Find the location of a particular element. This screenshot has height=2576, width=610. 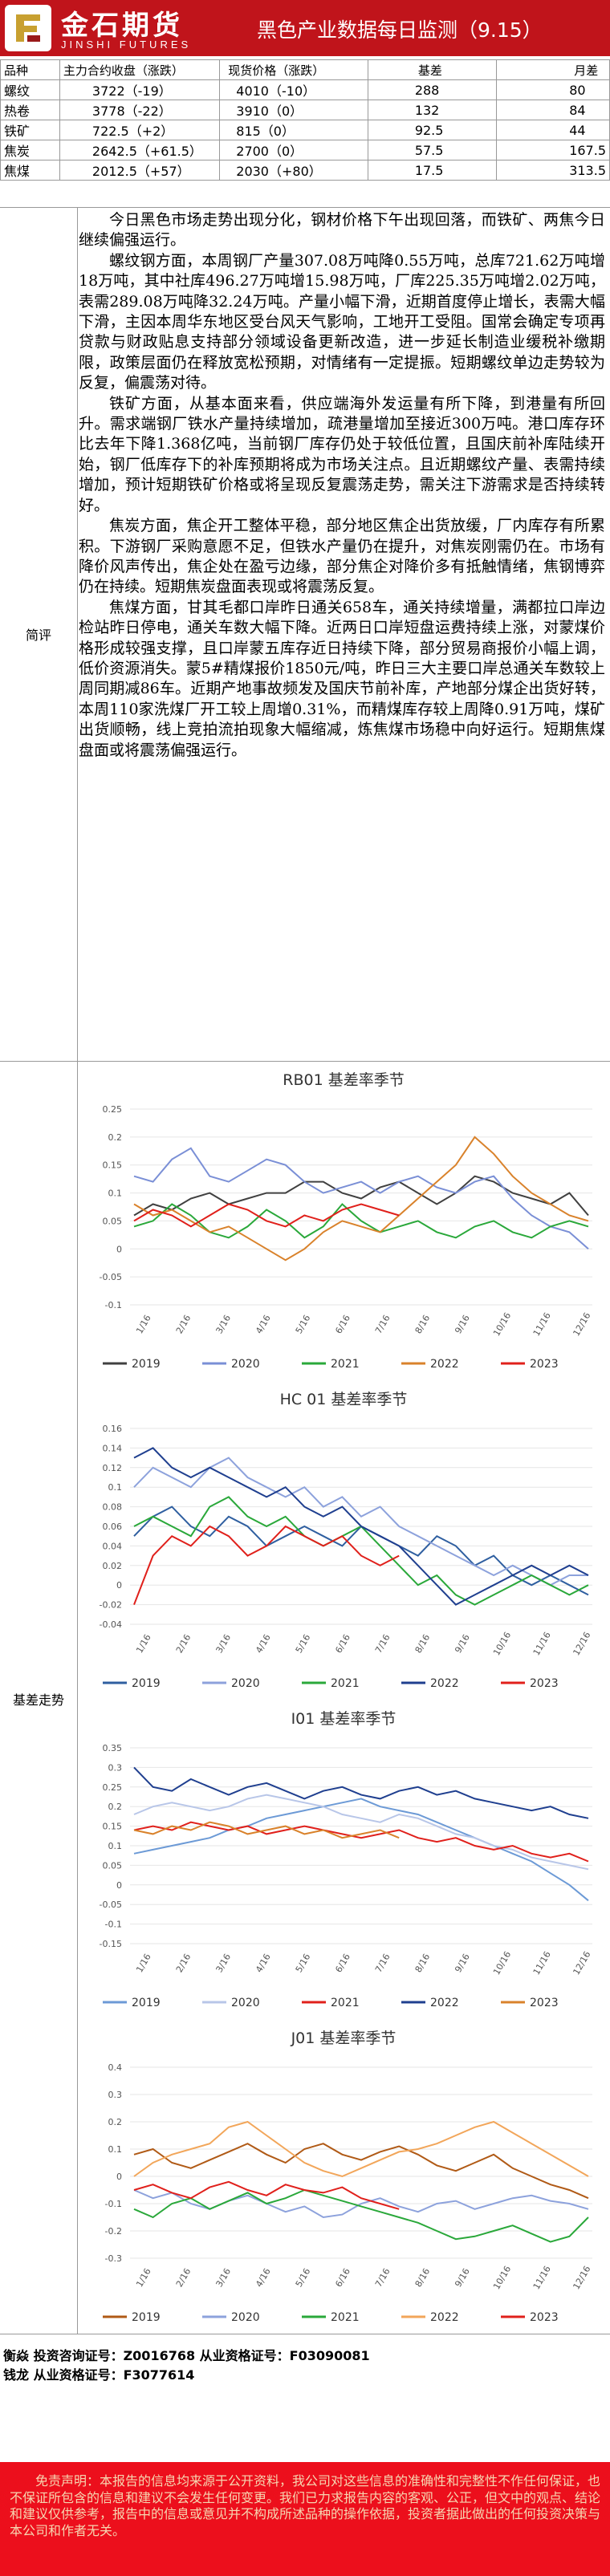

x-tick-label: 4/16 is located at coordinates (264, 2277).